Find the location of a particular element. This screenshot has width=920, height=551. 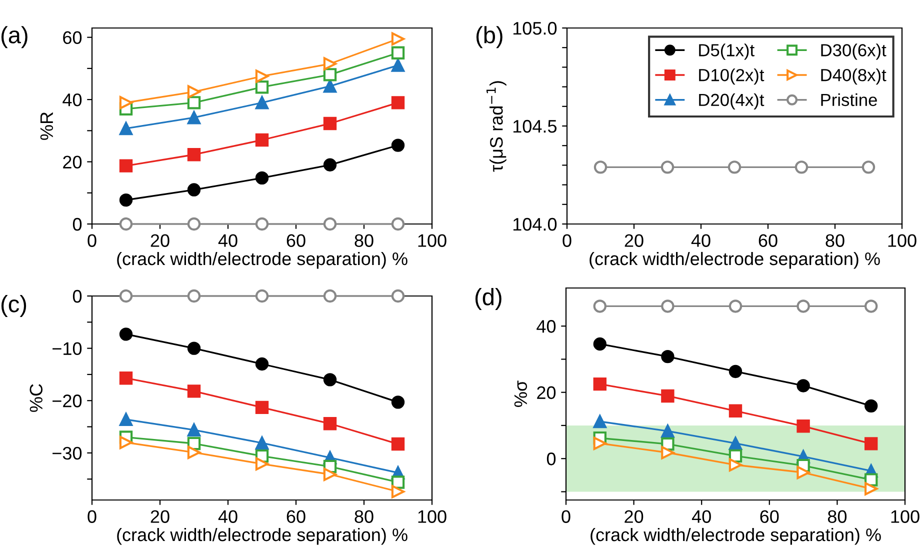

y-axis-title: %C is located at coordinates (36, 398).